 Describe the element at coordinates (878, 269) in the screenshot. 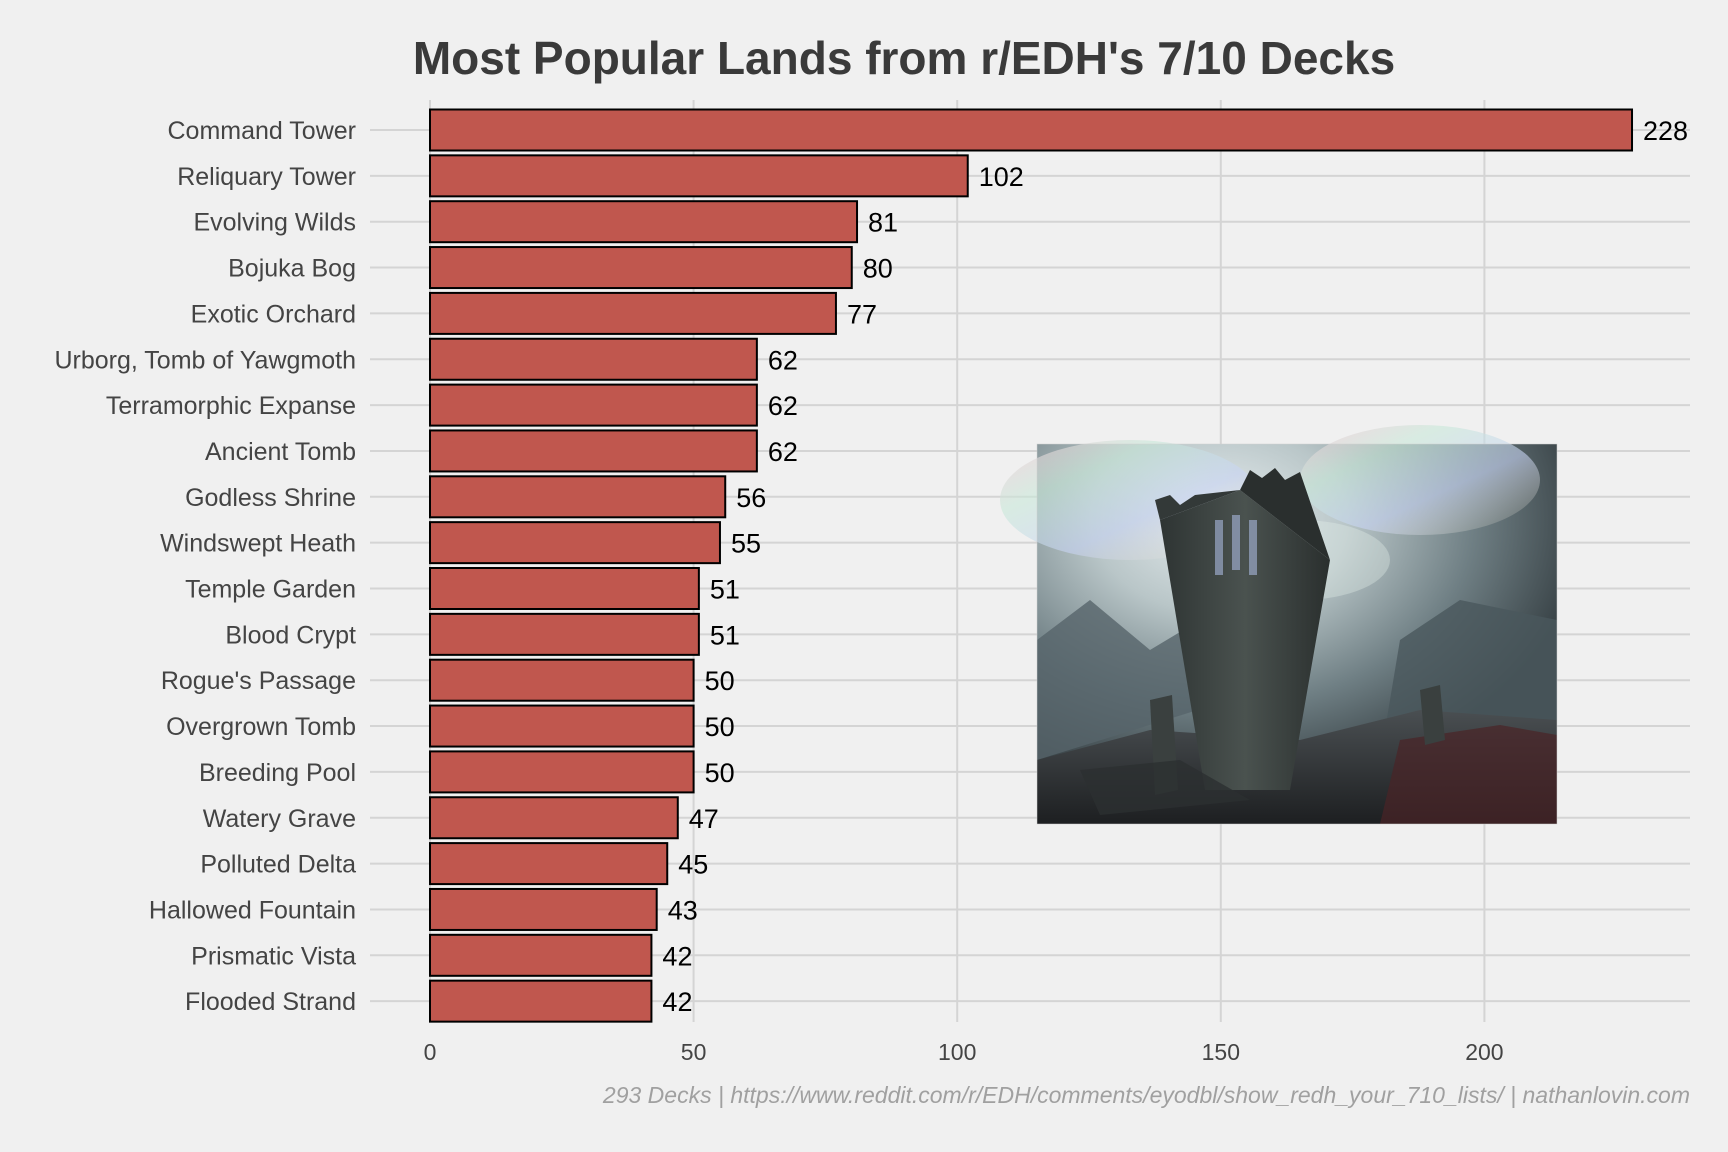

I see `value-label: 80` at that location.